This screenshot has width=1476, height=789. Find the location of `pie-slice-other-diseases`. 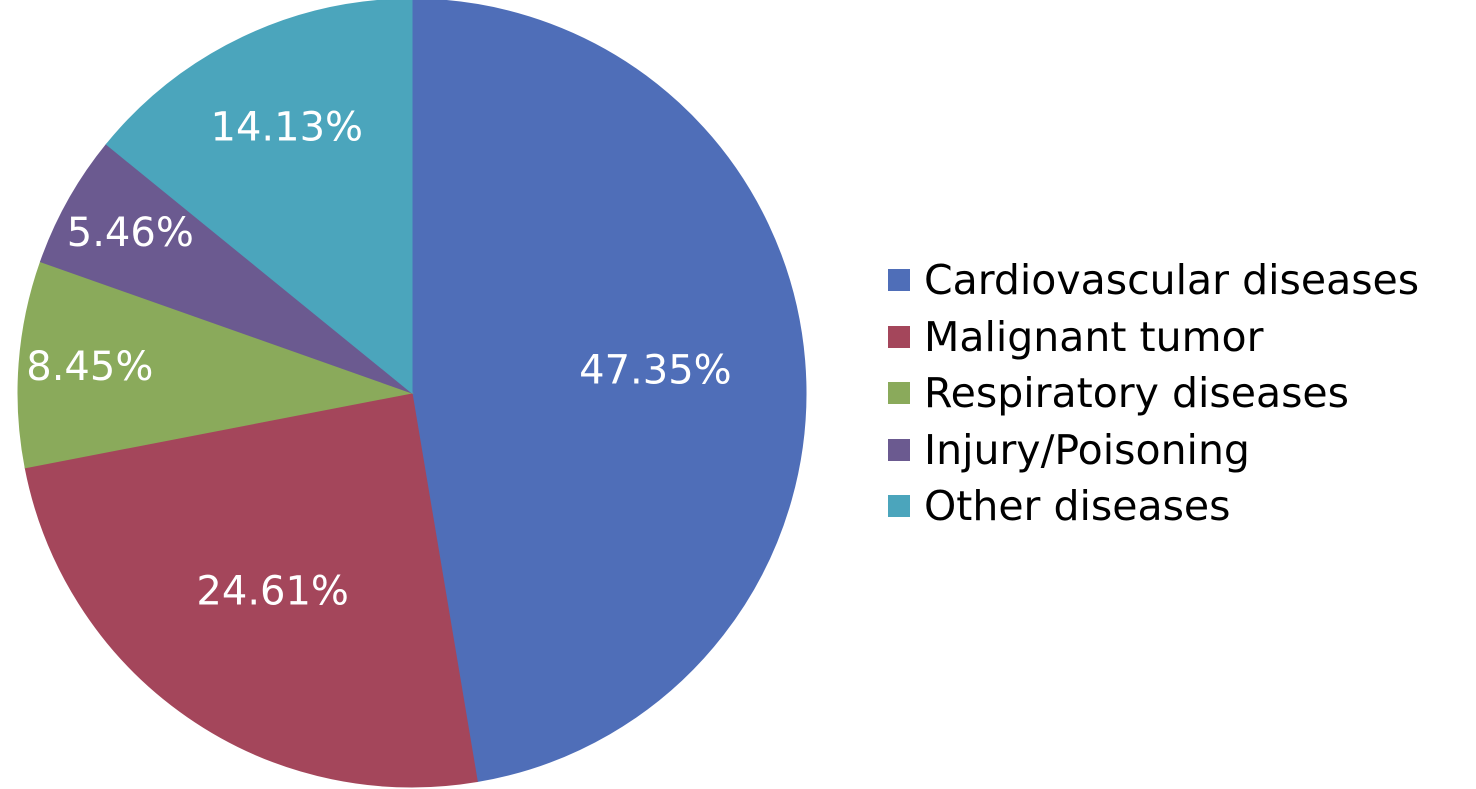

pie-slice-other-diseases is located at coordinates (259, 197).